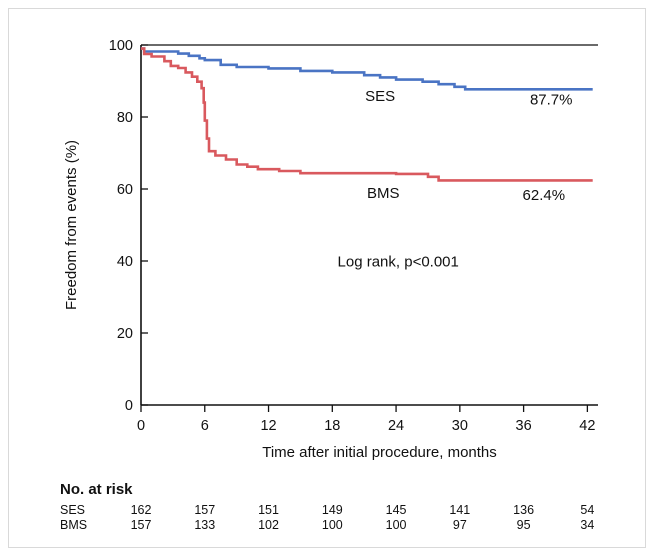 The width and height of the screenshot is (655, 557). What do you see at coordinates (268, 510) in the screenshot?
I see `risk-count: 151` at bounding box center [268, 510].